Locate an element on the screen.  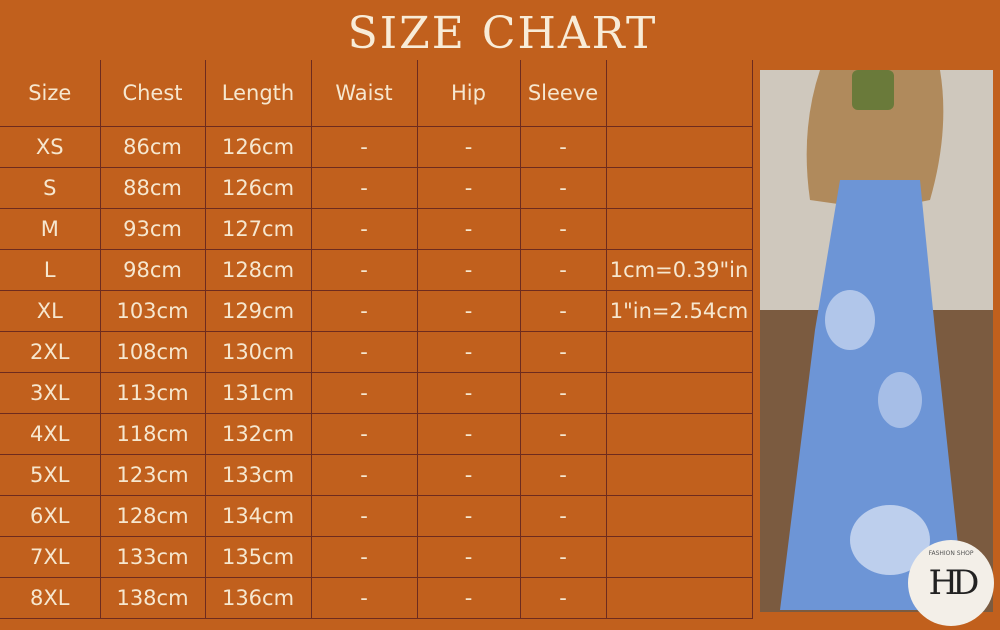
table-cell: M is located at coordinates (50, 229).